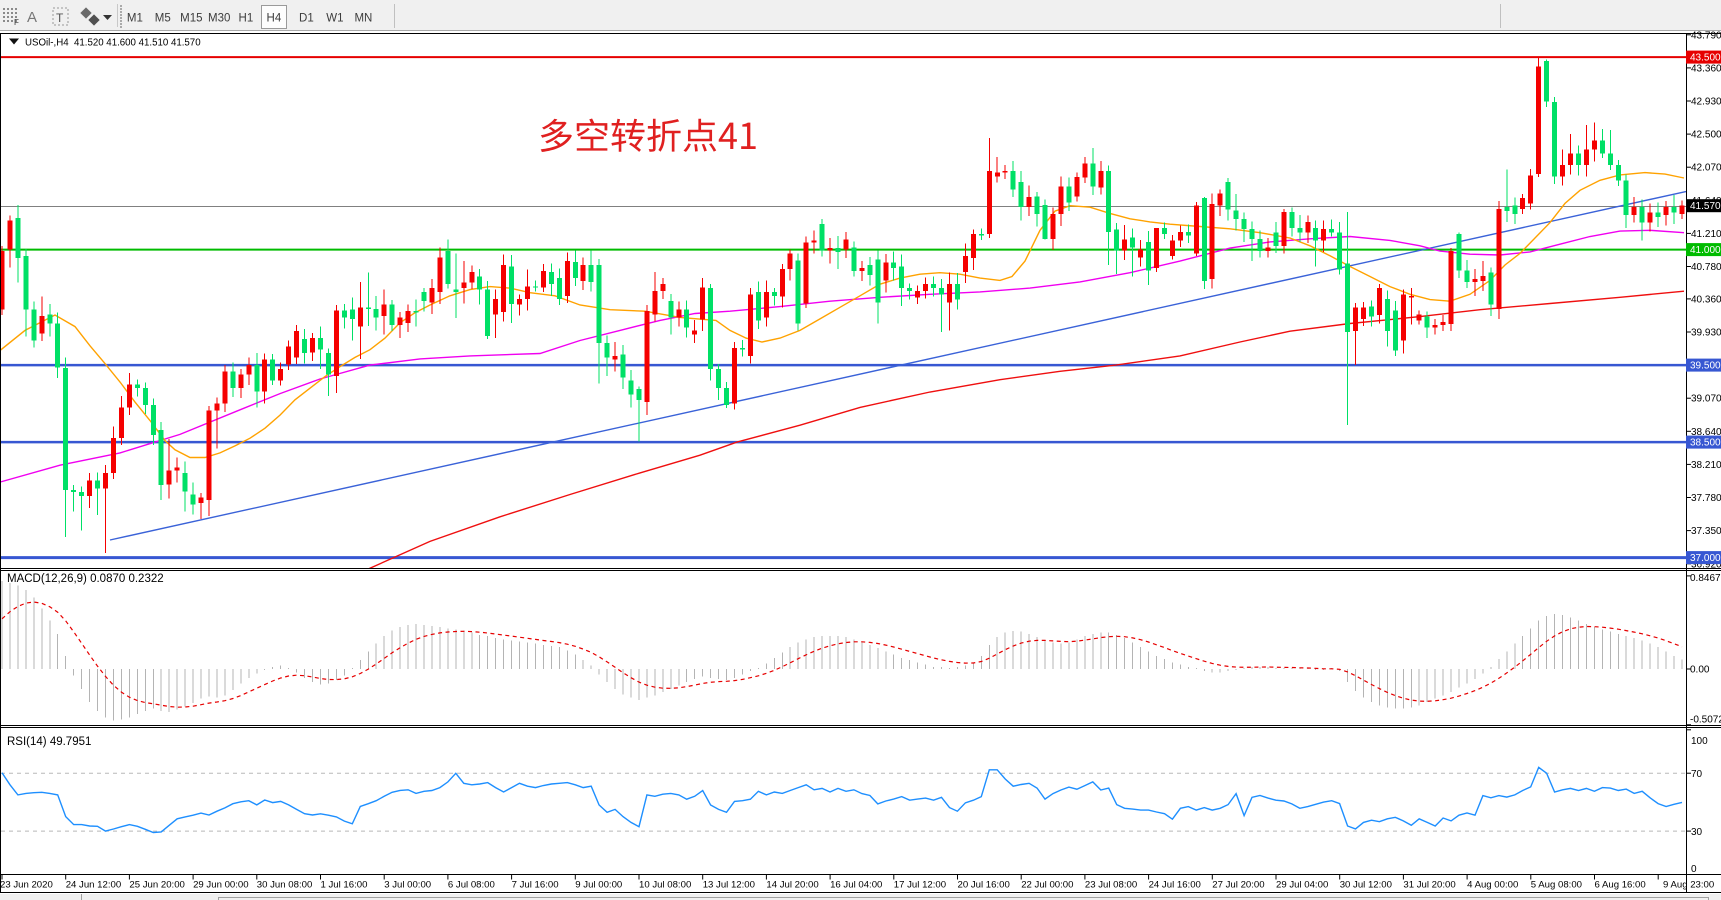 The height and width of the screenshot is (900, 1721). What do you see at coordinates (363, 19) in the screenshot?
I see `svg-text: MN` at bounding box center [363, 19].